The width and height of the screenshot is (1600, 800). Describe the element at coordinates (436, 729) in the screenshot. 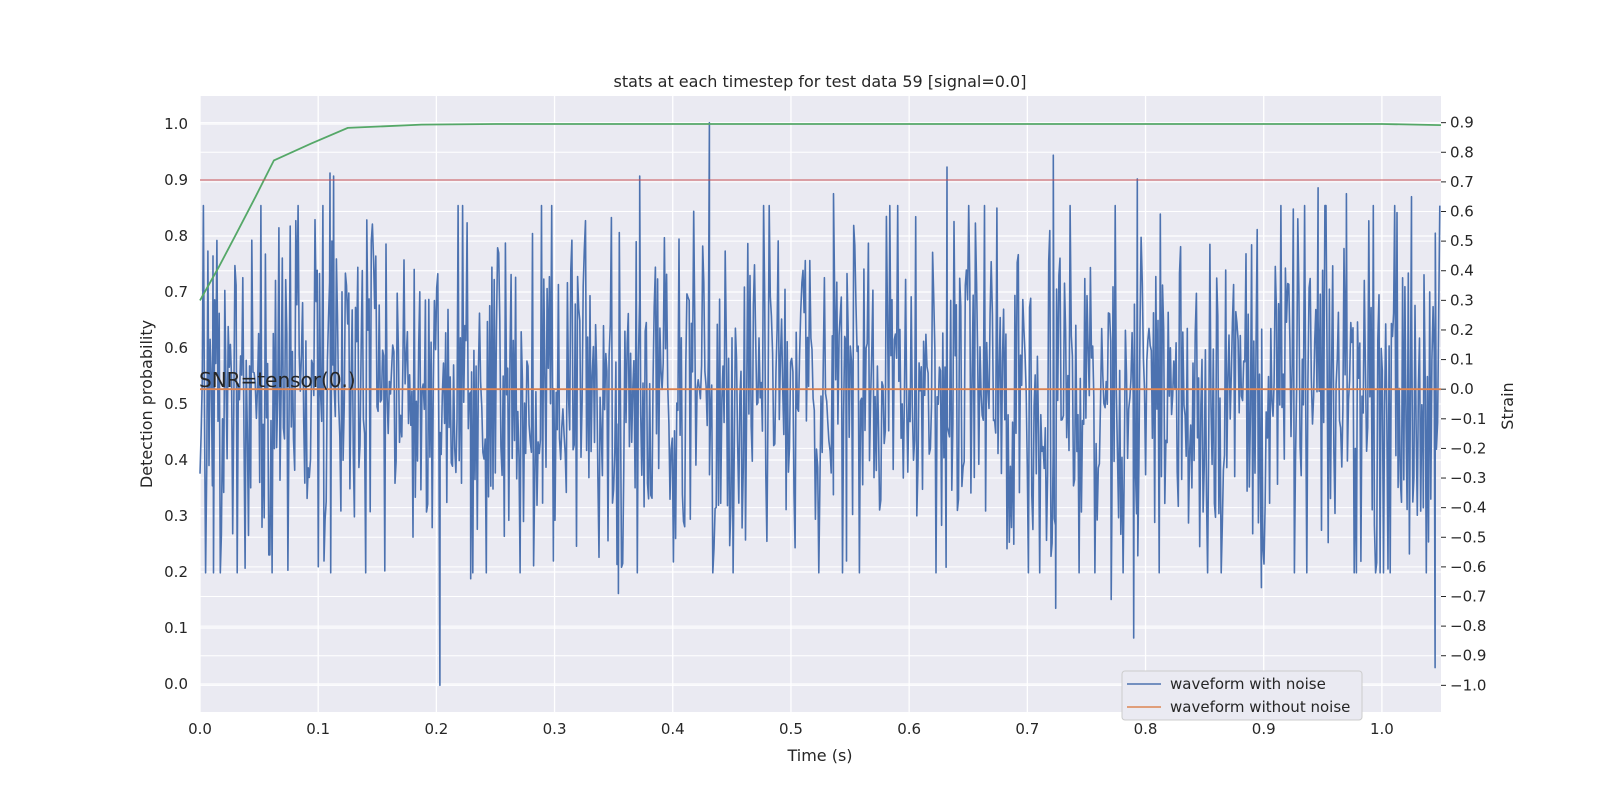

I see `x-tick-label: 0.2` at that location.